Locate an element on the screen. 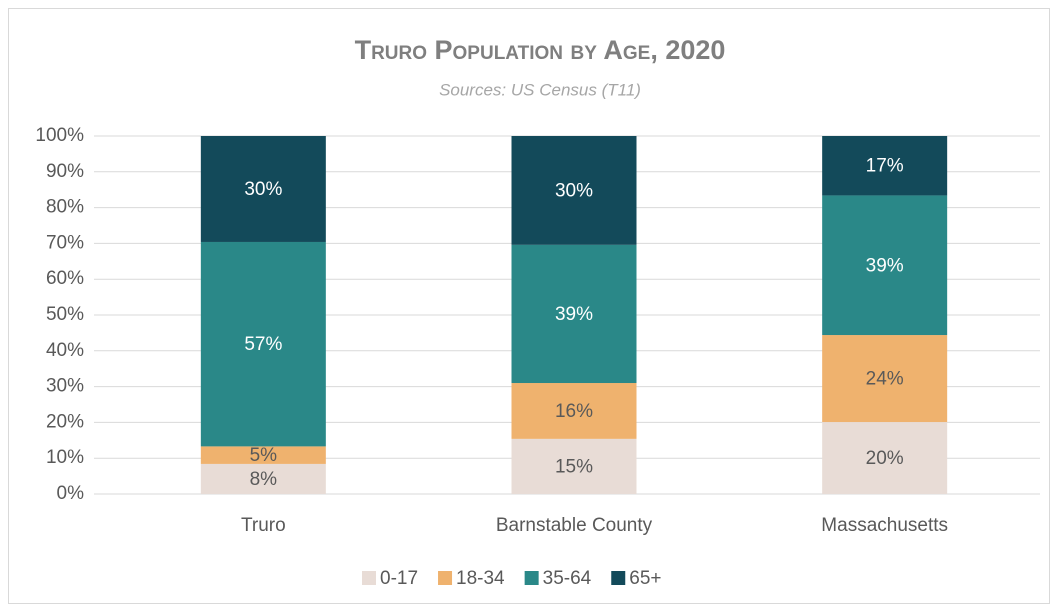  chart-title: Truro Population by Age, 2020 is located at coordinates (540, 50).